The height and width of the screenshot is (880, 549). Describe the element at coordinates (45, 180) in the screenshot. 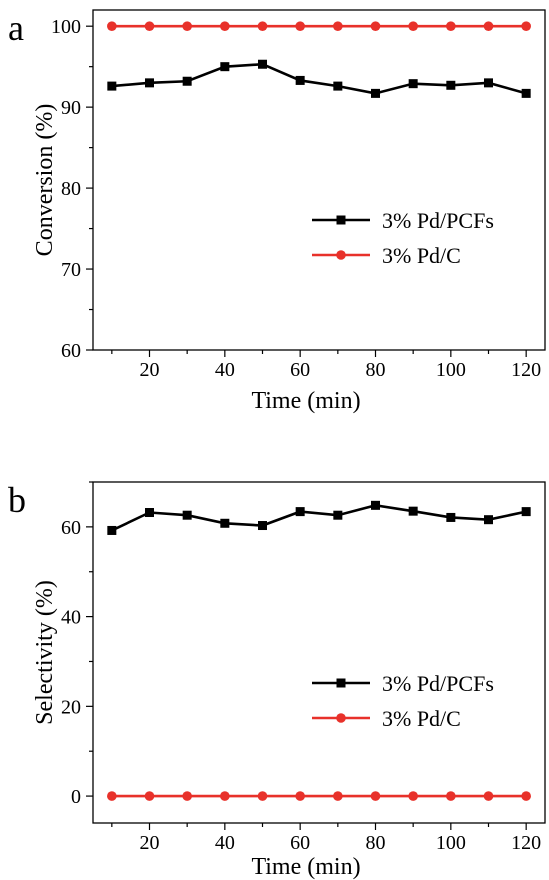

I see `y-axis-title: Conversion (%)` at that location.